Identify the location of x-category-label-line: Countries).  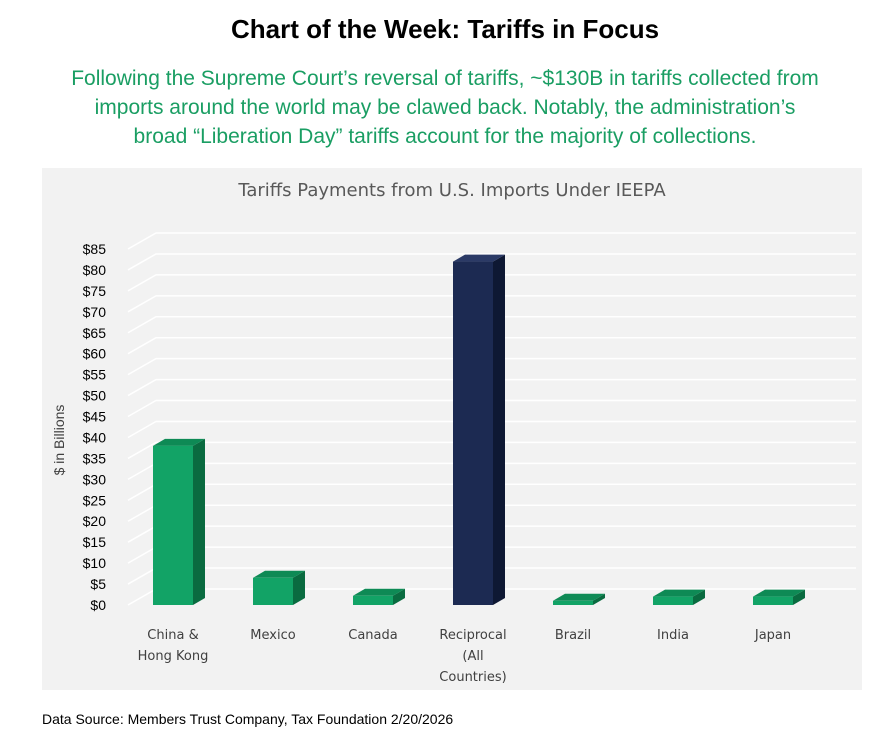
(472, 677).